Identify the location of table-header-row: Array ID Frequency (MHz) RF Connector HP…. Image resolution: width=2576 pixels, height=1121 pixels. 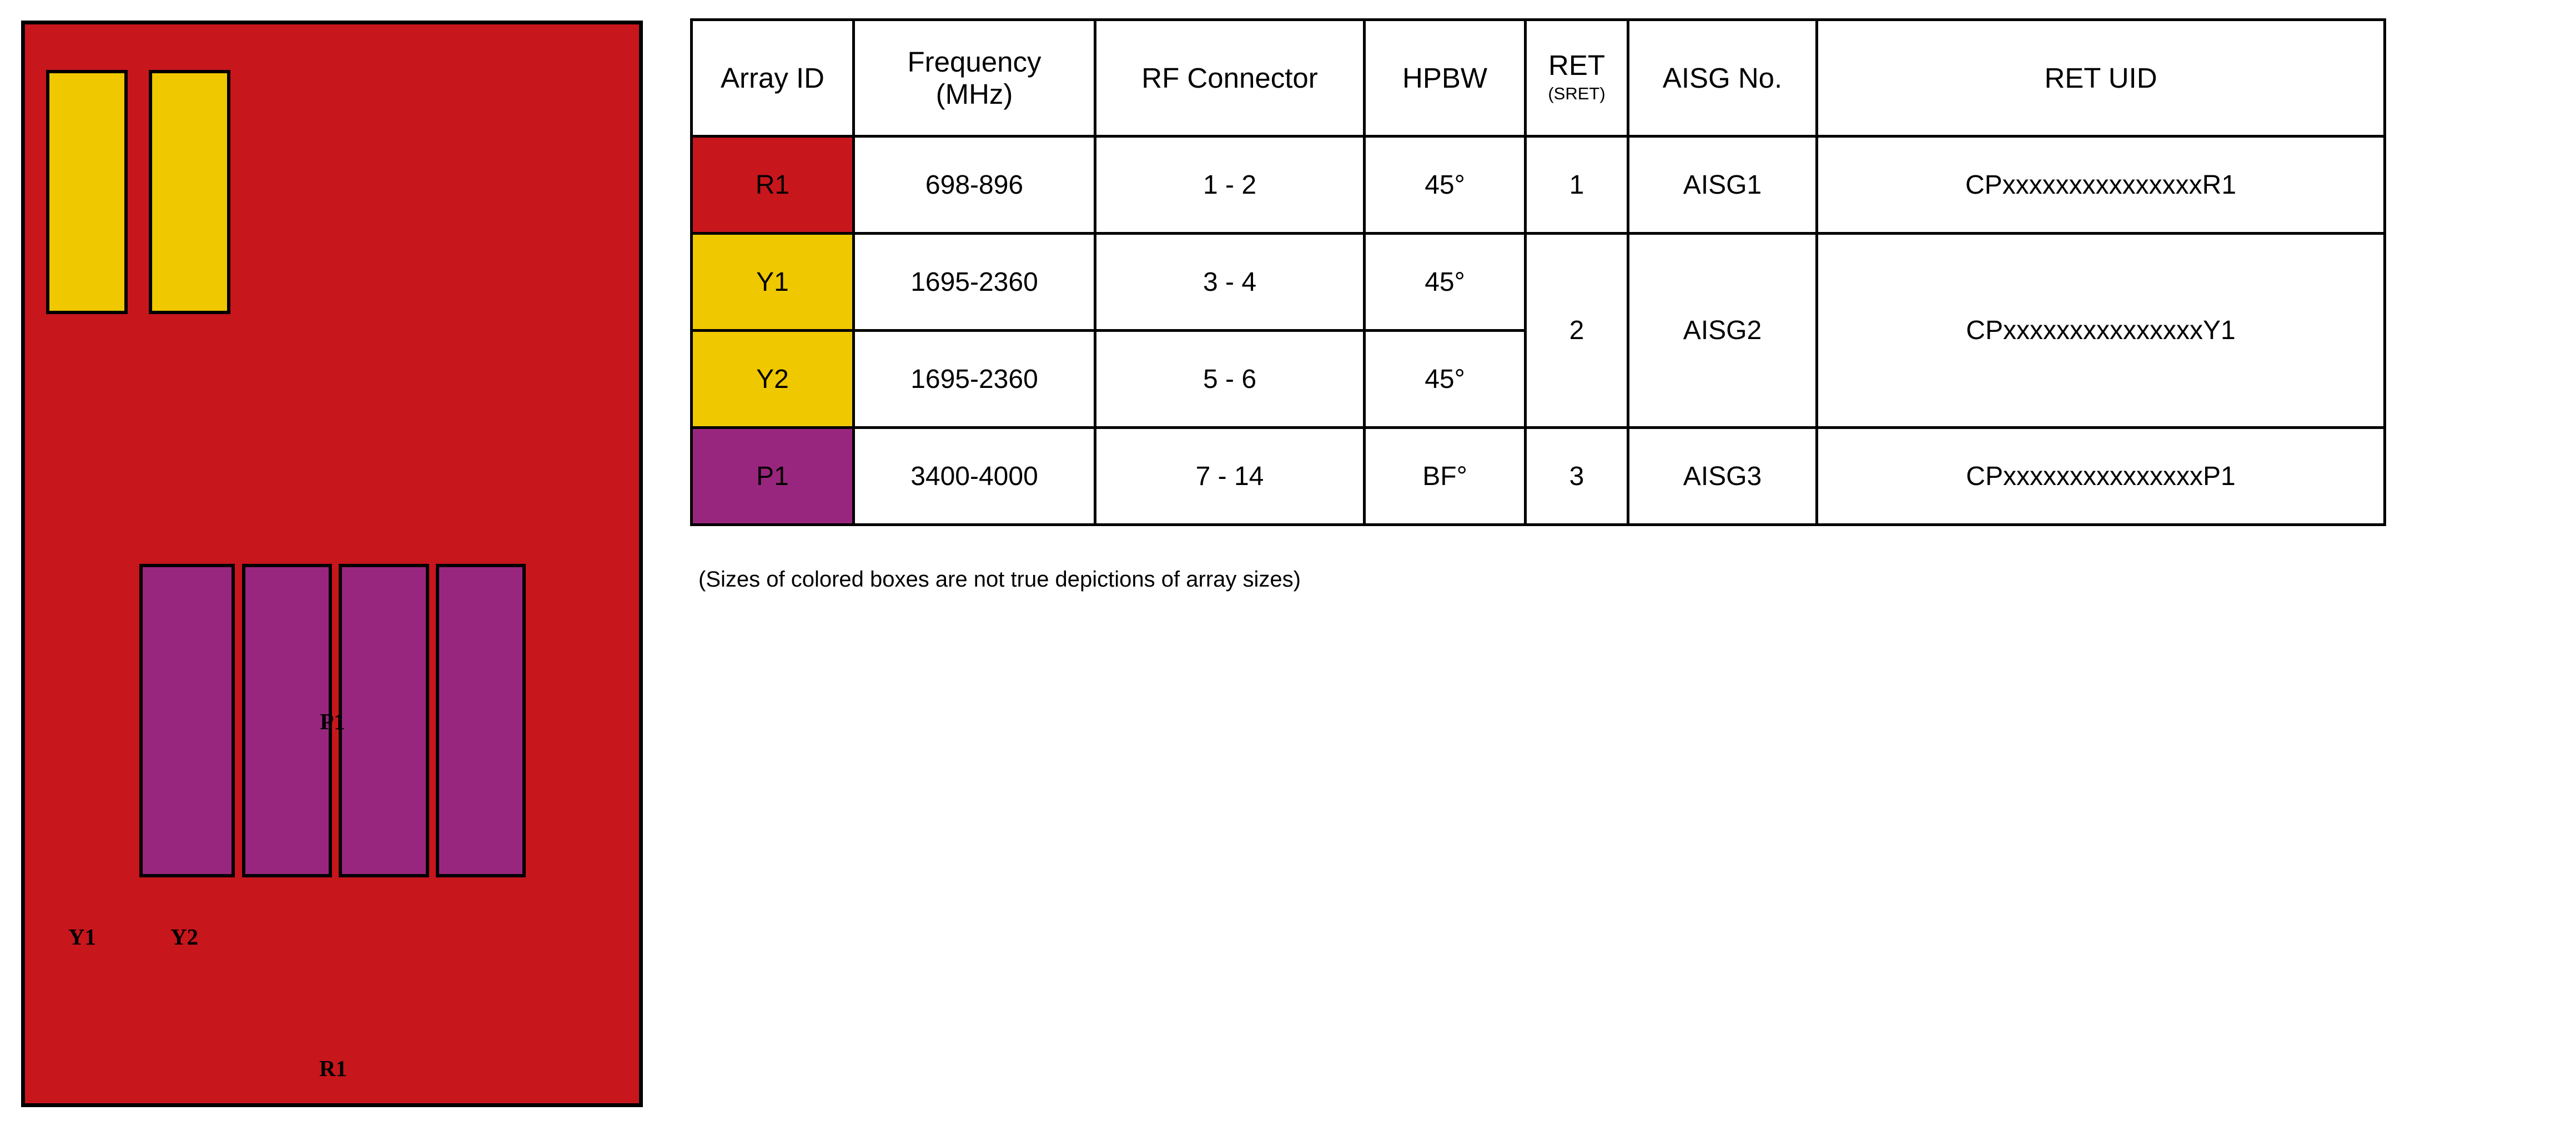
(1538, 78).